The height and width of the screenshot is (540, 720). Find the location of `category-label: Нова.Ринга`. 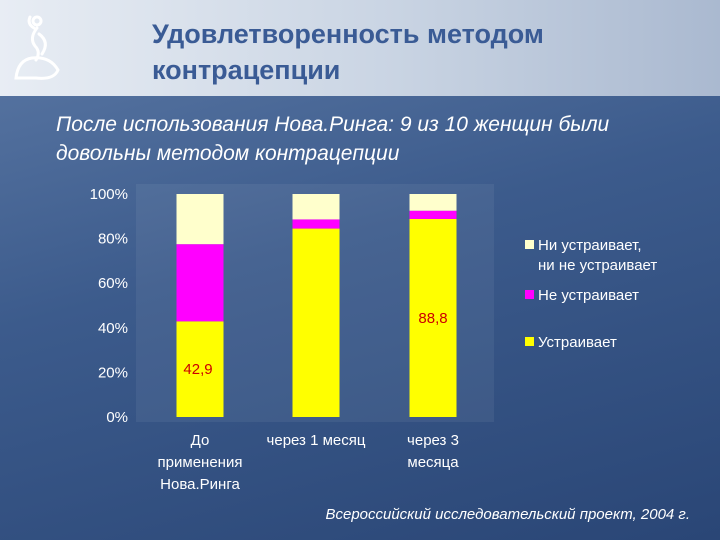

category-label: Нова.Ринга is located at coordinates (200, 484).